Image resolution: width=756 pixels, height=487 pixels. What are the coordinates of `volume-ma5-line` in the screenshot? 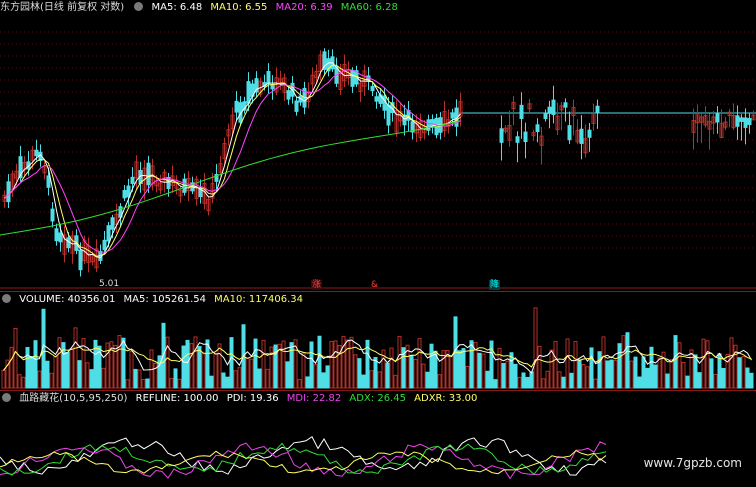 It's located at (377, 356).